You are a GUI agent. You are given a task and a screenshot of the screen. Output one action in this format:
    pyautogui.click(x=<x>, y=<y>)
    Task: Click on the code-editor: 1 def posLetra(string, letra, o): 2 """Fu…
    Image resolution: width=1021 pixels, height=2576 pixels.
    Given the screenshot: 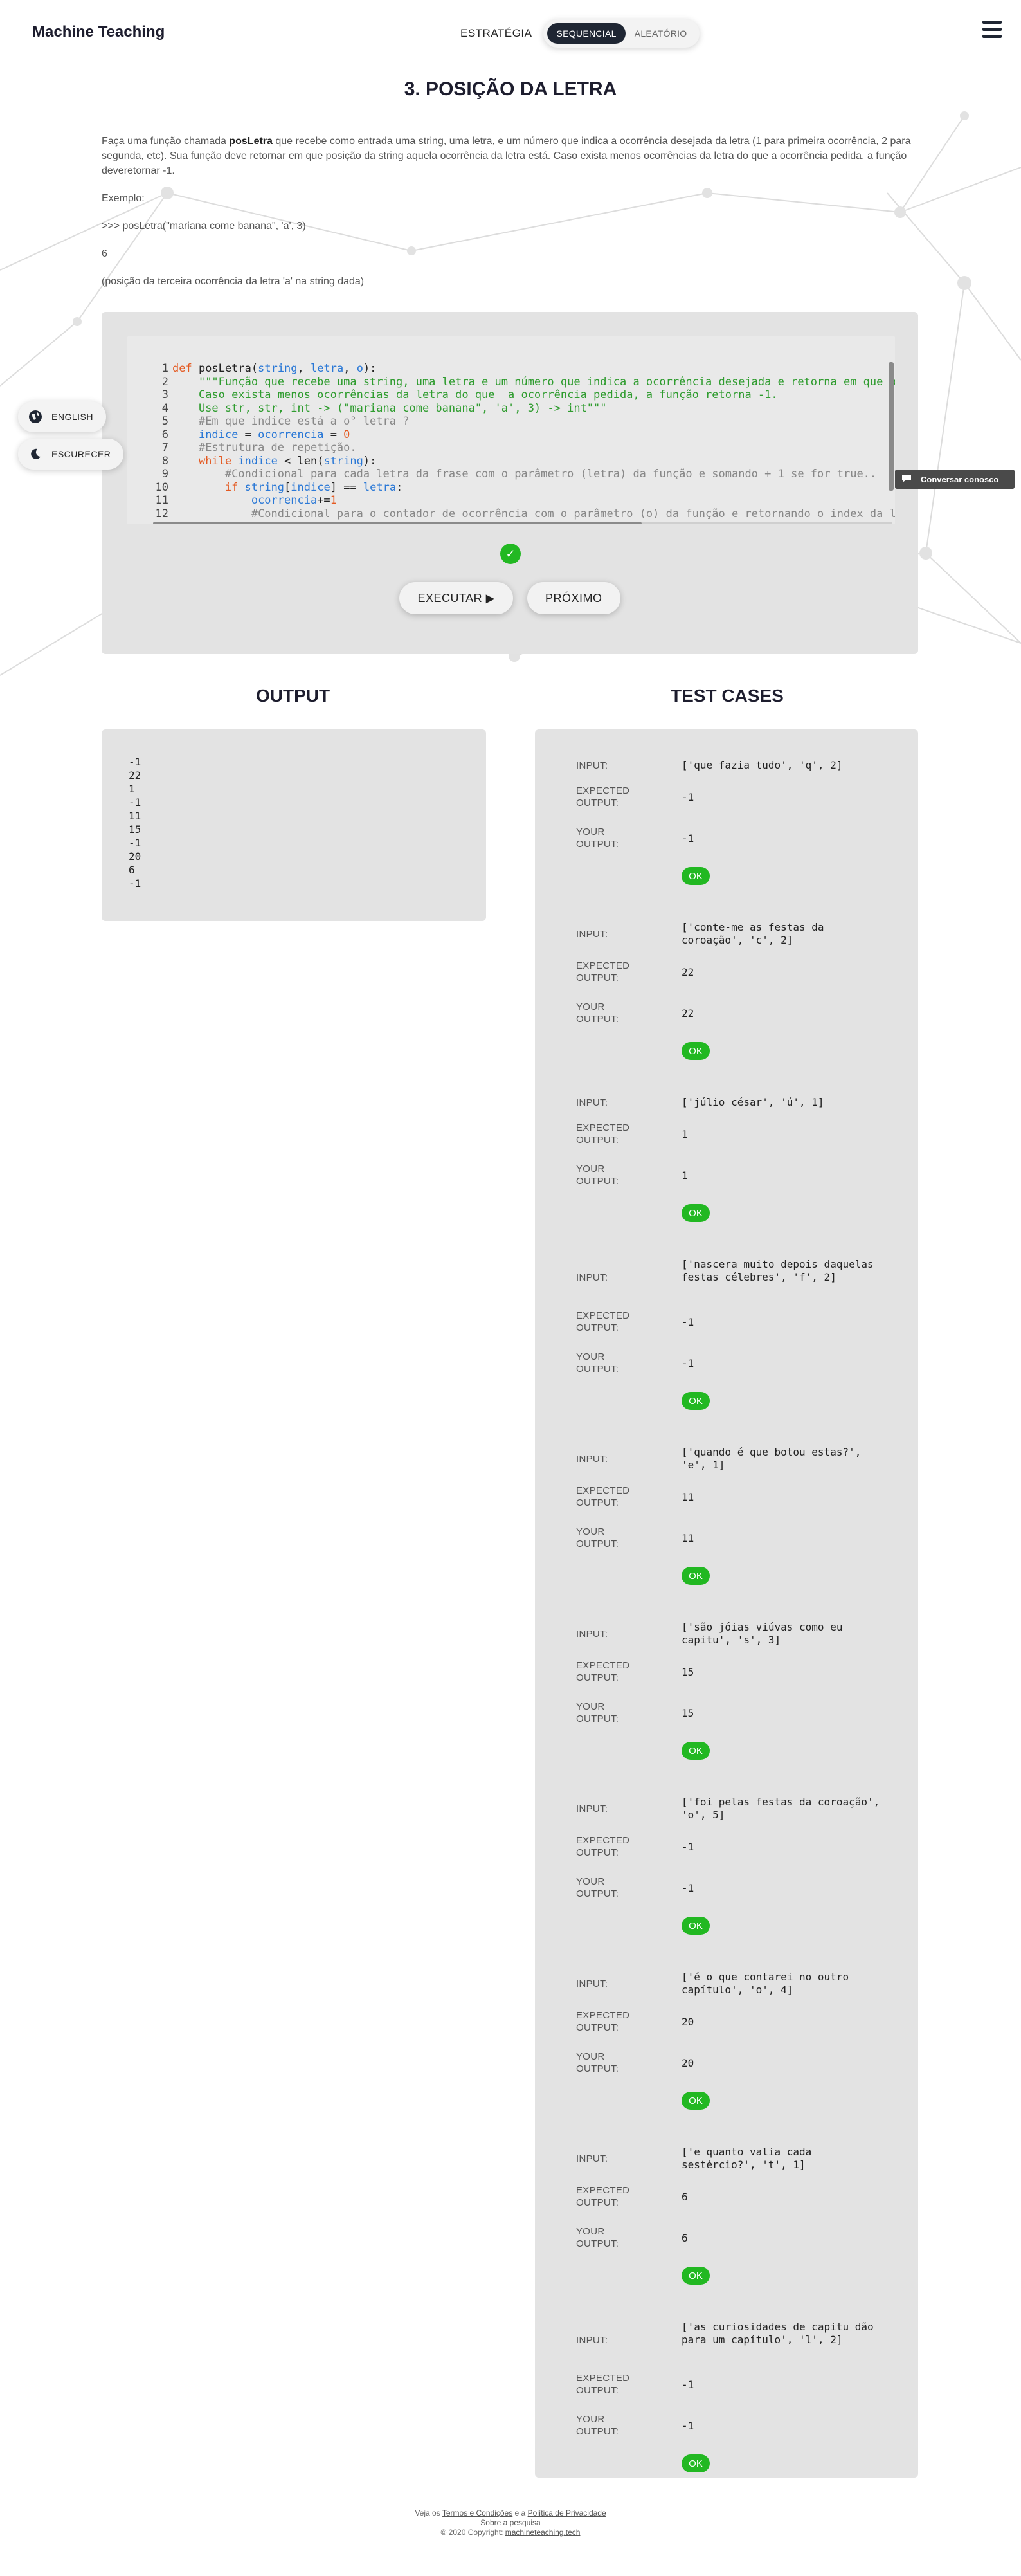 What is the action you would take?
    pyautogui.click(x=511, y=430)
    